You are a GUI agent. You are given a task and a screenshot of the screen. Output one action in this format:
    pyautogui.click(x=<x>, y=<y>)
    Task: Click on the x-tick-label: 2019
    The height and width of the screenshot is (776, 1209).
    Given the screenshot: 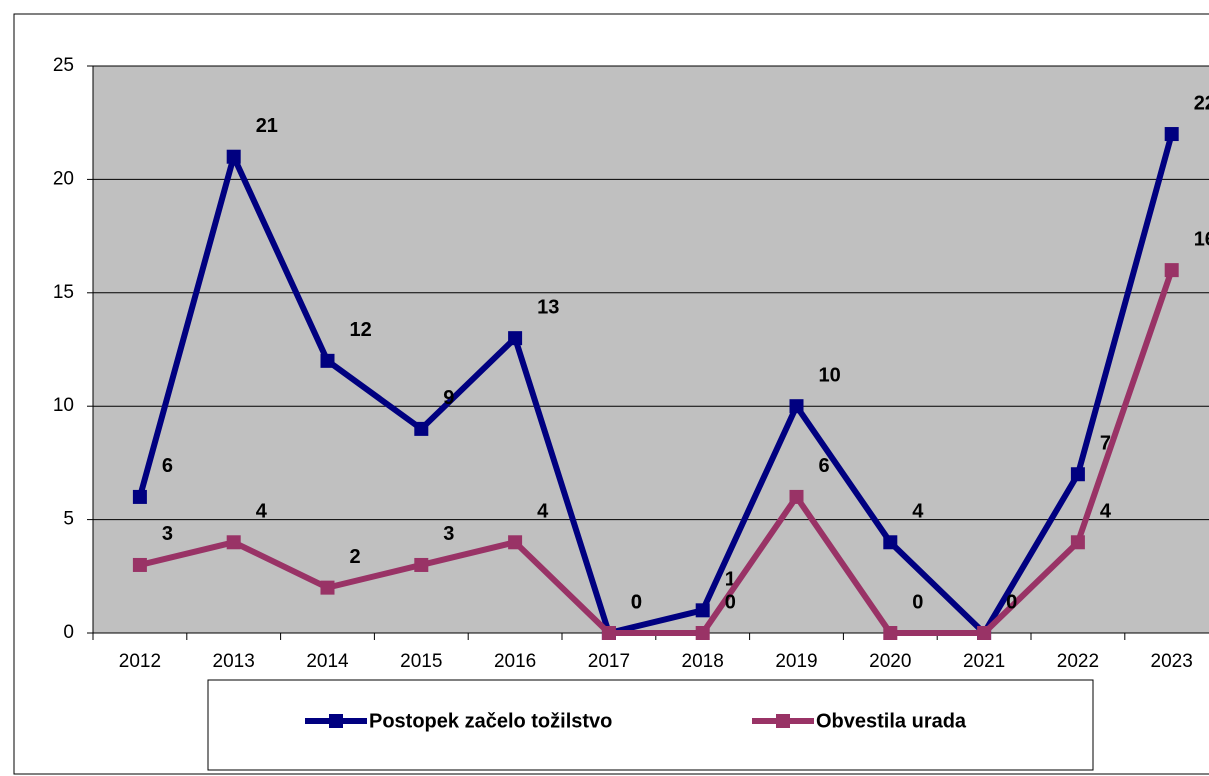 What is the action you would take?
    pyautogui.click(x=796, y=661)
    